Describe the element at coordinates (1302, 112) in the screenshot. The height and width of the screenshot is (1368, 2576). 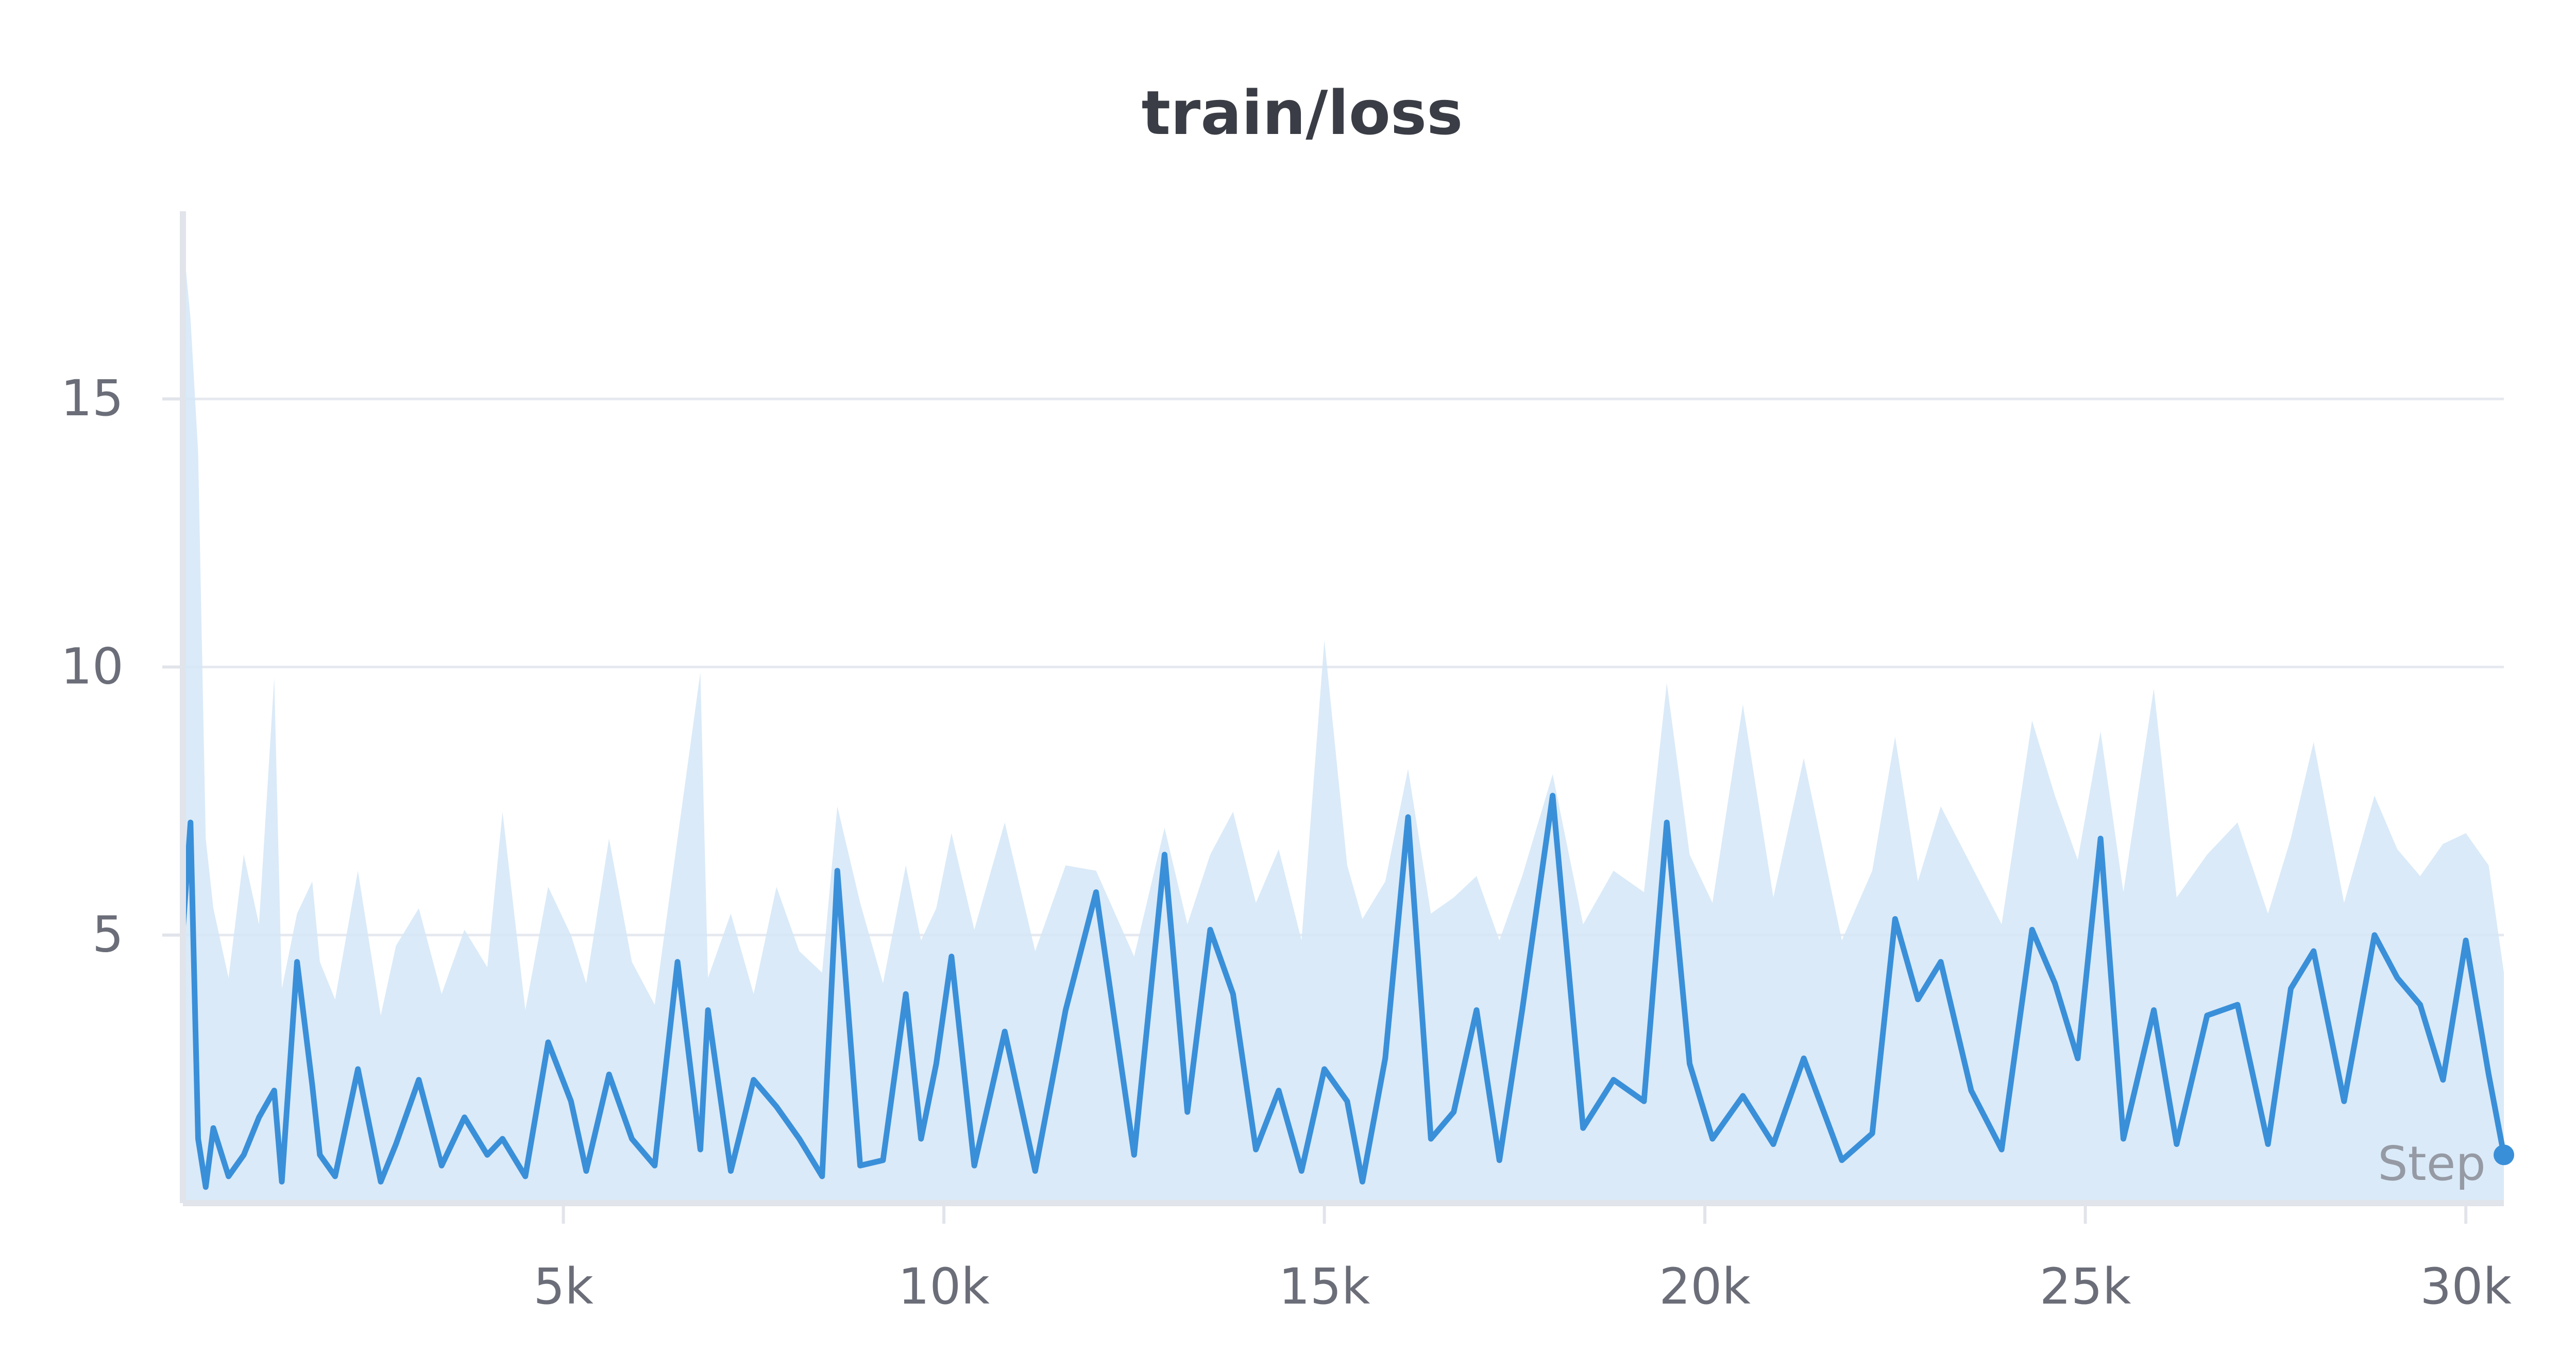
I see `chart-title: train/loss` at that location.